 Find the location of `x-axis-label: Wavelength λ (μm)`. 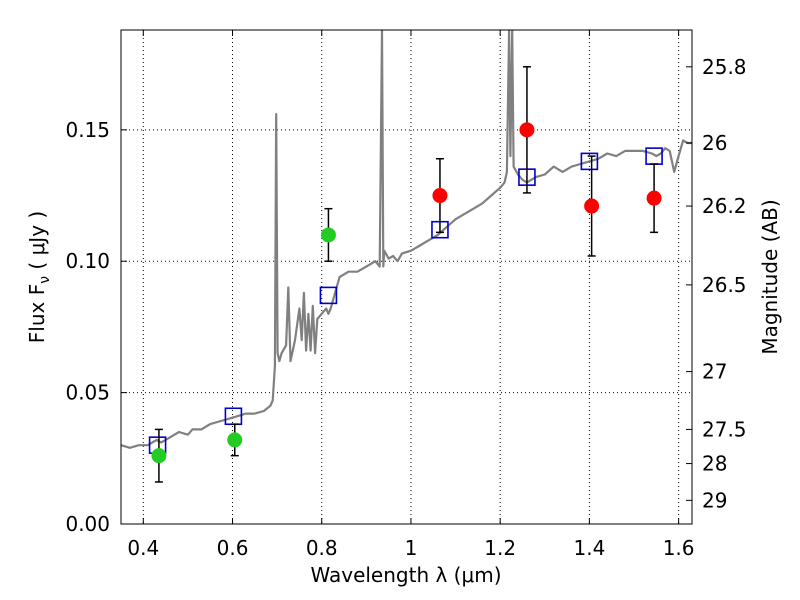

x-axis-label: Wavelength λ (μm) is located at coordinates (405, 575).